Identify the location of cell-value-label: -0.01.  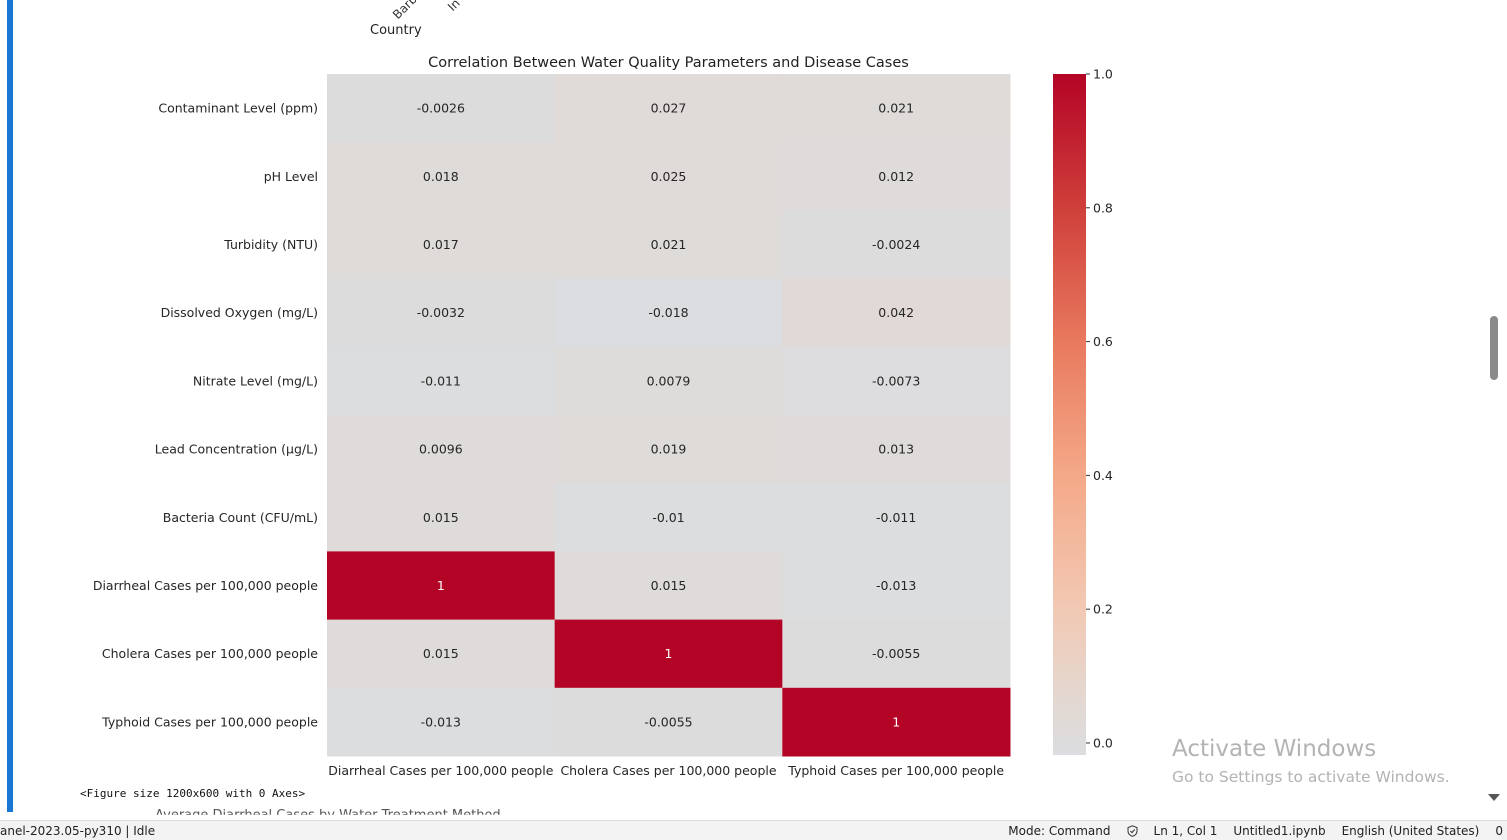
(668, 517).